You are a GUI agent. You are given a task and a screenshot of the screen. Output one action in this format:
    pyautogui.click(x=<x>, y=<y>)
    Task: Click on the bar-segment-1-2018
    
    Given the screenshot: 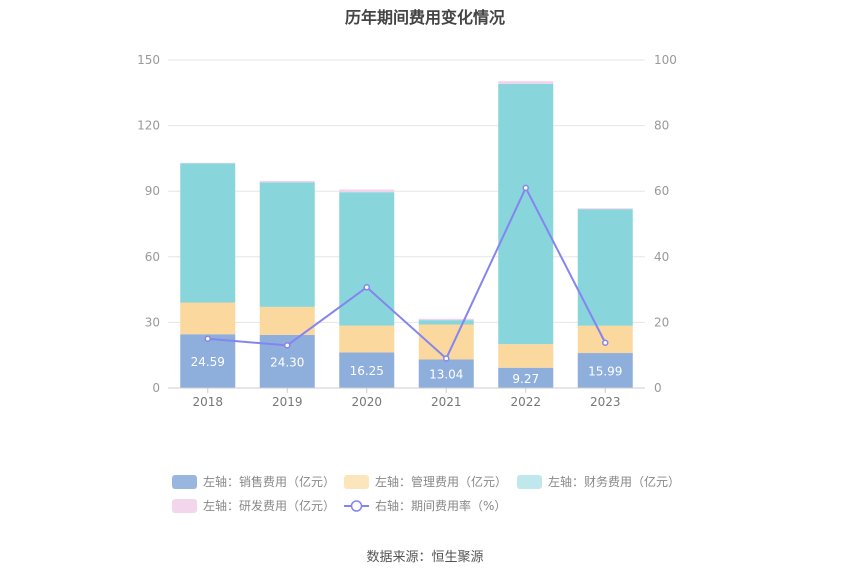 What is the action you would take?
    pyautogui.click(x=208, y=361)
    